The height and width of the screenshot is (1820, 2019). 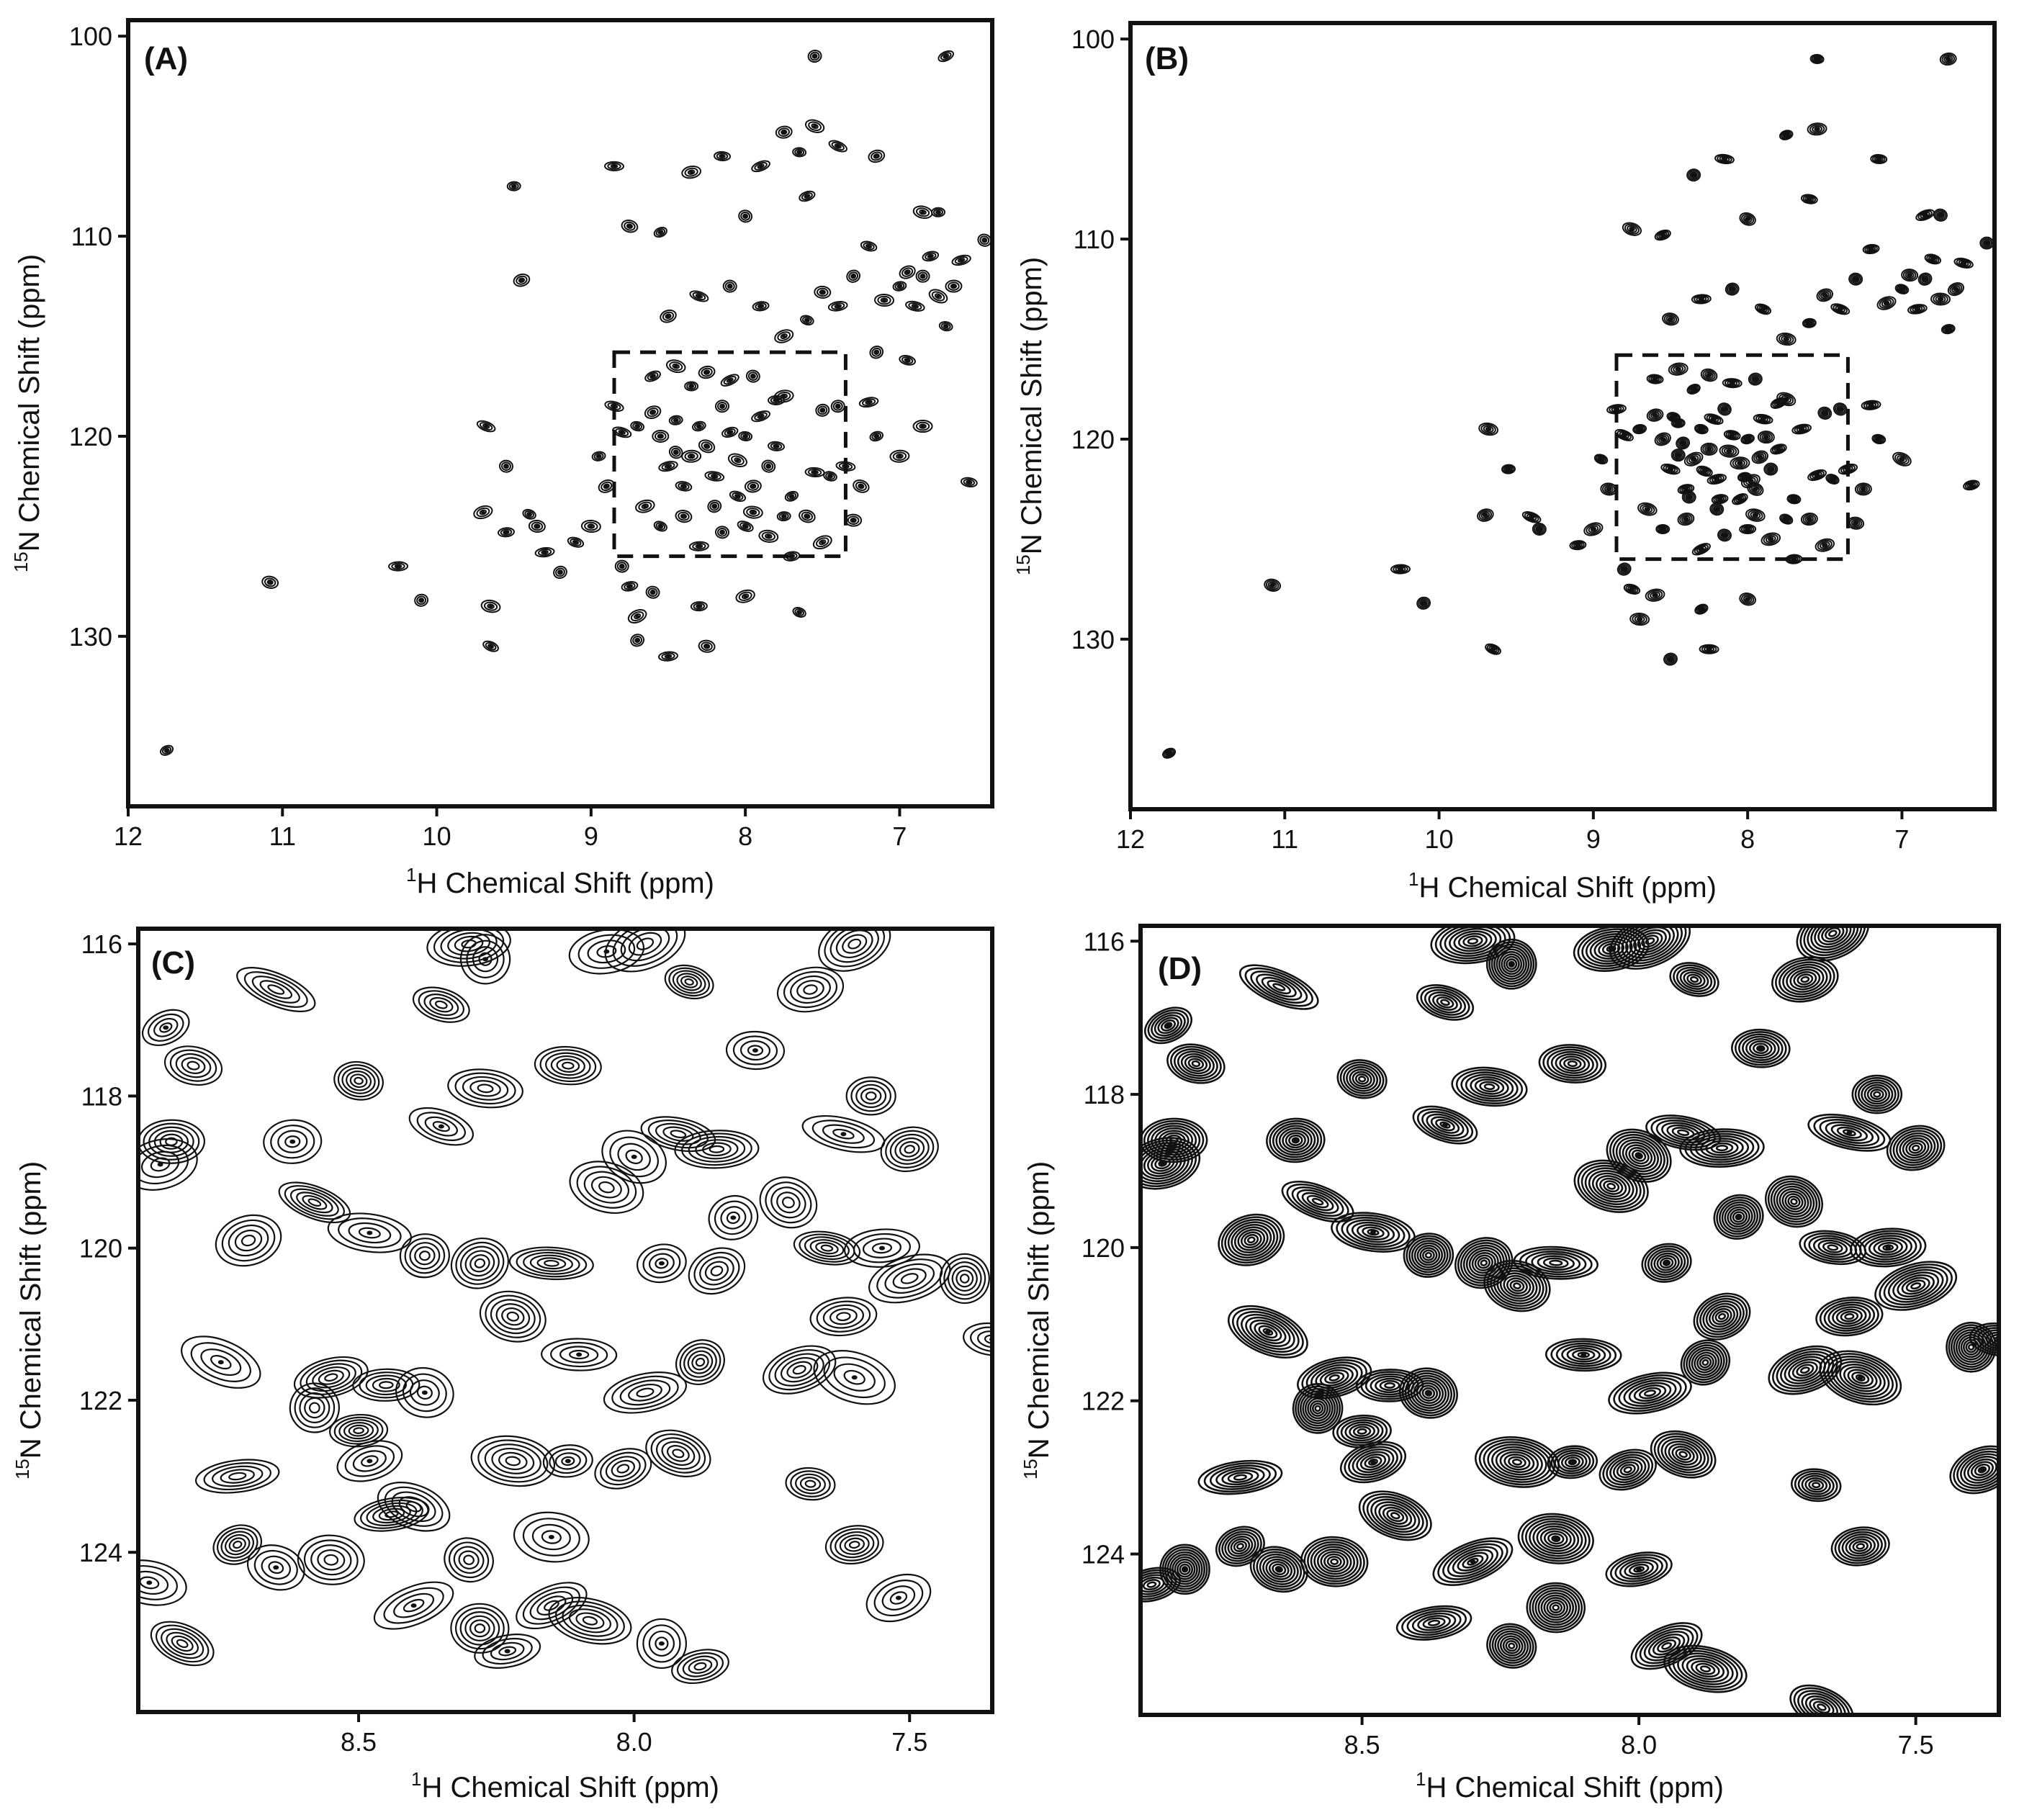 I want to click on panel-d-label: (D), so click(x=1180, y=968).